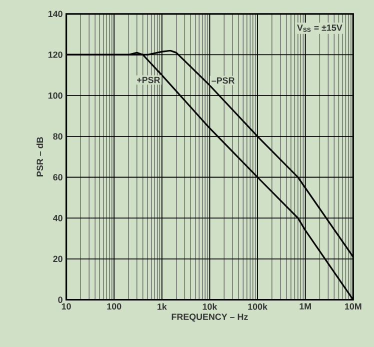 The width and height of the screenshot is (374, 347). Describe the element at coordinates (223, 80) in the screenshot. I see `series-label: –PSR` at that location.